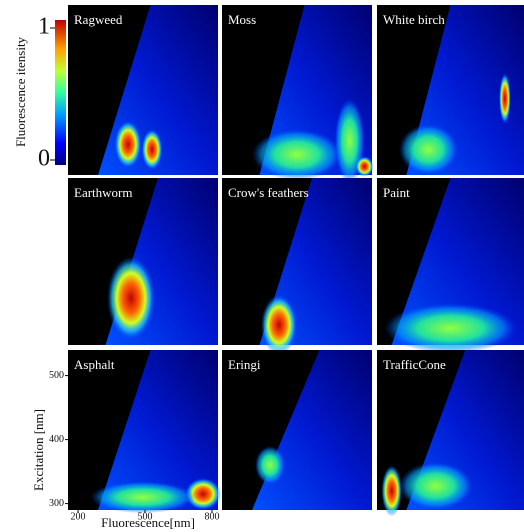 This screenshot has height=532, width=524. I want to click on panel-title: Moss, so click(242, 19).